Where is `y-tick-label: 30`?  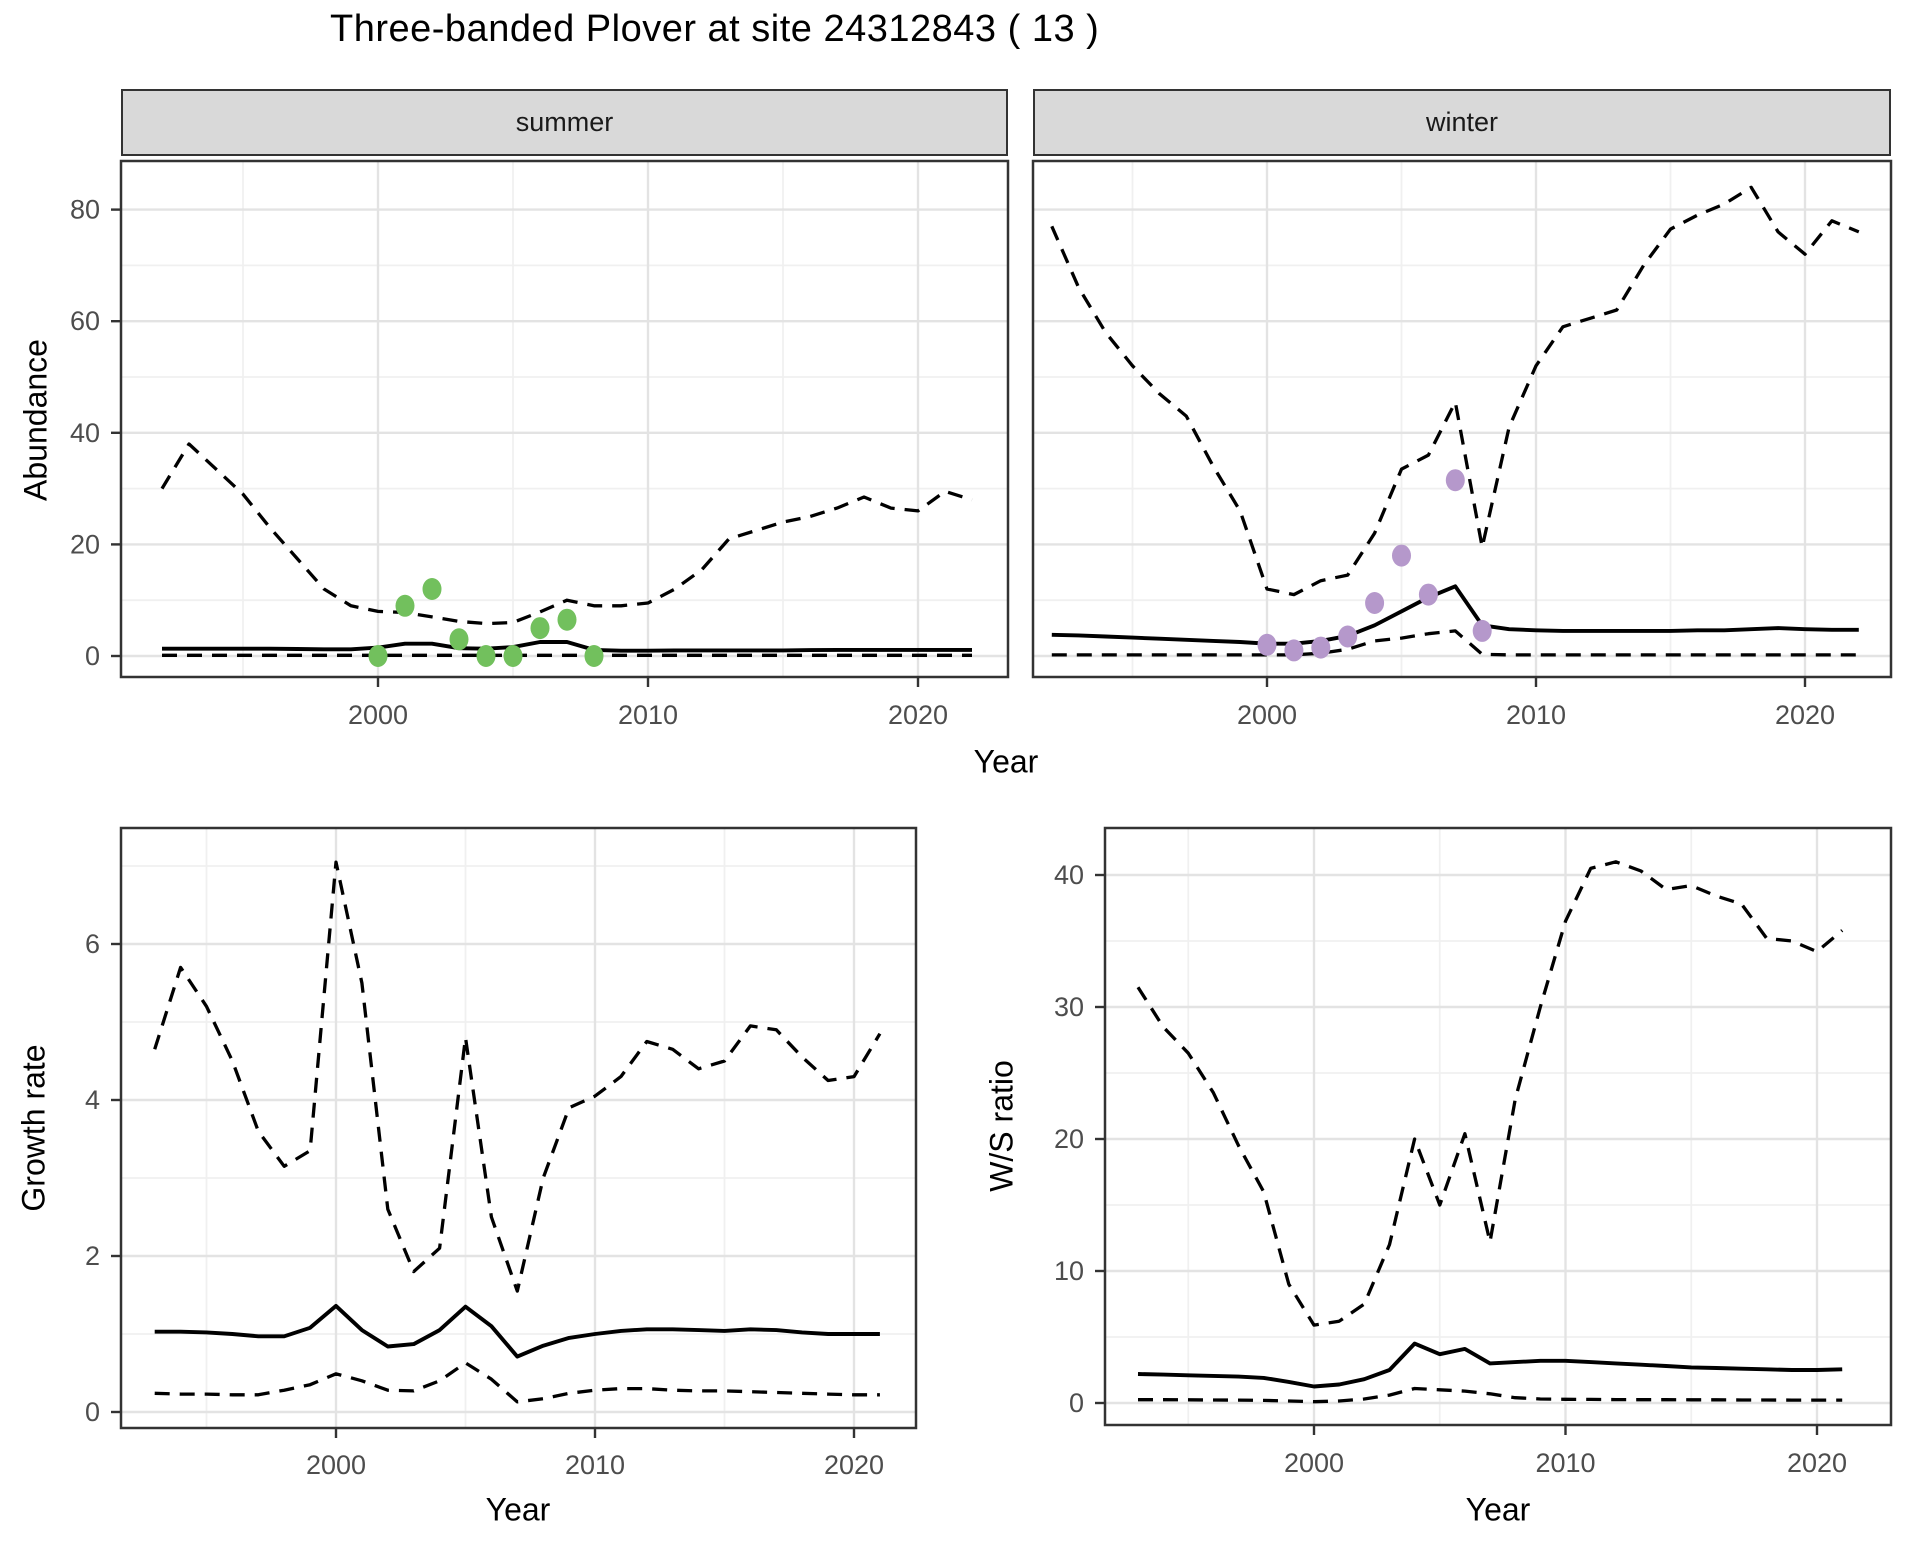 y-tick-label: 30 is located at coordinates (1069, 1007).